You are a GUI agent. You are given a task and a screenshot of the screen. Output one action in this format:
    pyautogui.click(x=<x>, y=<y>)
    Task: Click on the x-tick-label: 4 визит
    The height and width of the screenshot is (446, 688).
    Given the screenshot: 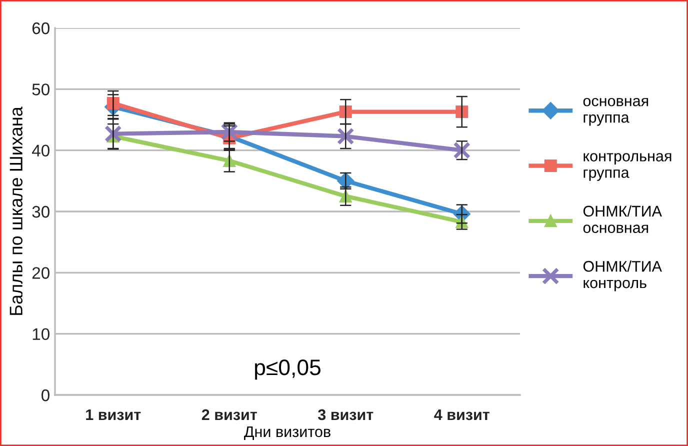 What is the action you would take?
    pyautogui.click(x=462, y=414)
    